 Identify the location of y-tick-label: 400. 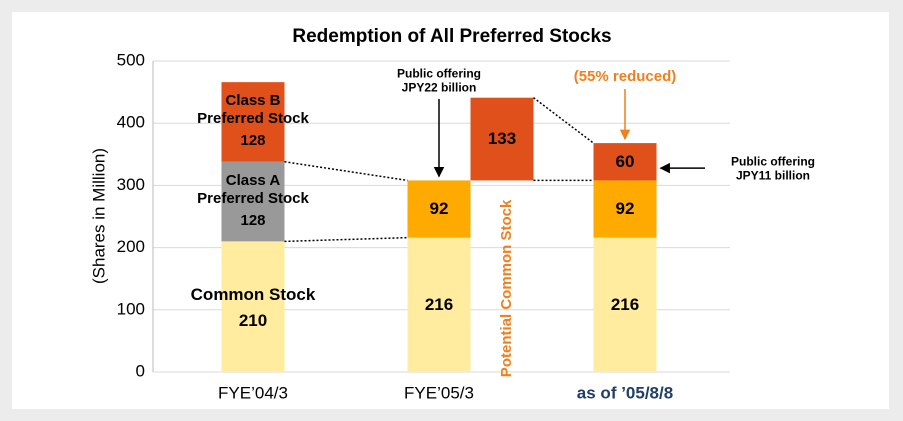
(131, 122).